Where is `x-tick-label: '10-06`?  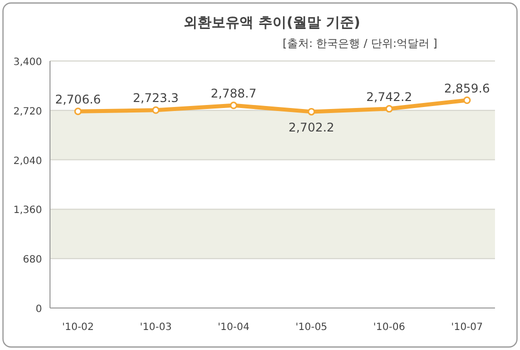 x-tick-label: '10-06 is located at coordinates (389, 327).